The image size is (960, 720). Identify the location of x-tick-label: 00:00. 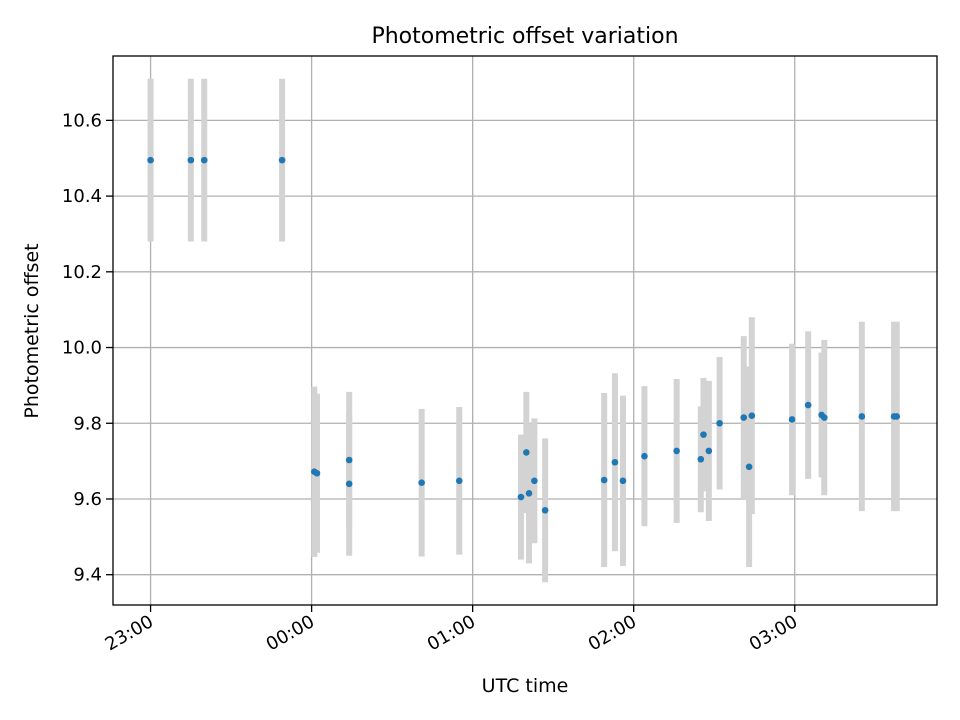
(290, 633).